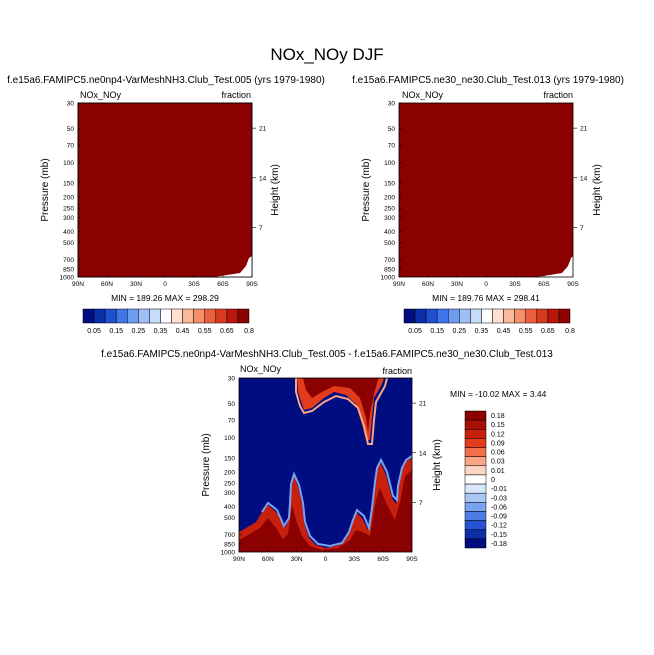 Image resolution: width=654 pixels, height=655 pixels. I want to click on panel-diff-var: NOx_NOy, so click(261, 369).